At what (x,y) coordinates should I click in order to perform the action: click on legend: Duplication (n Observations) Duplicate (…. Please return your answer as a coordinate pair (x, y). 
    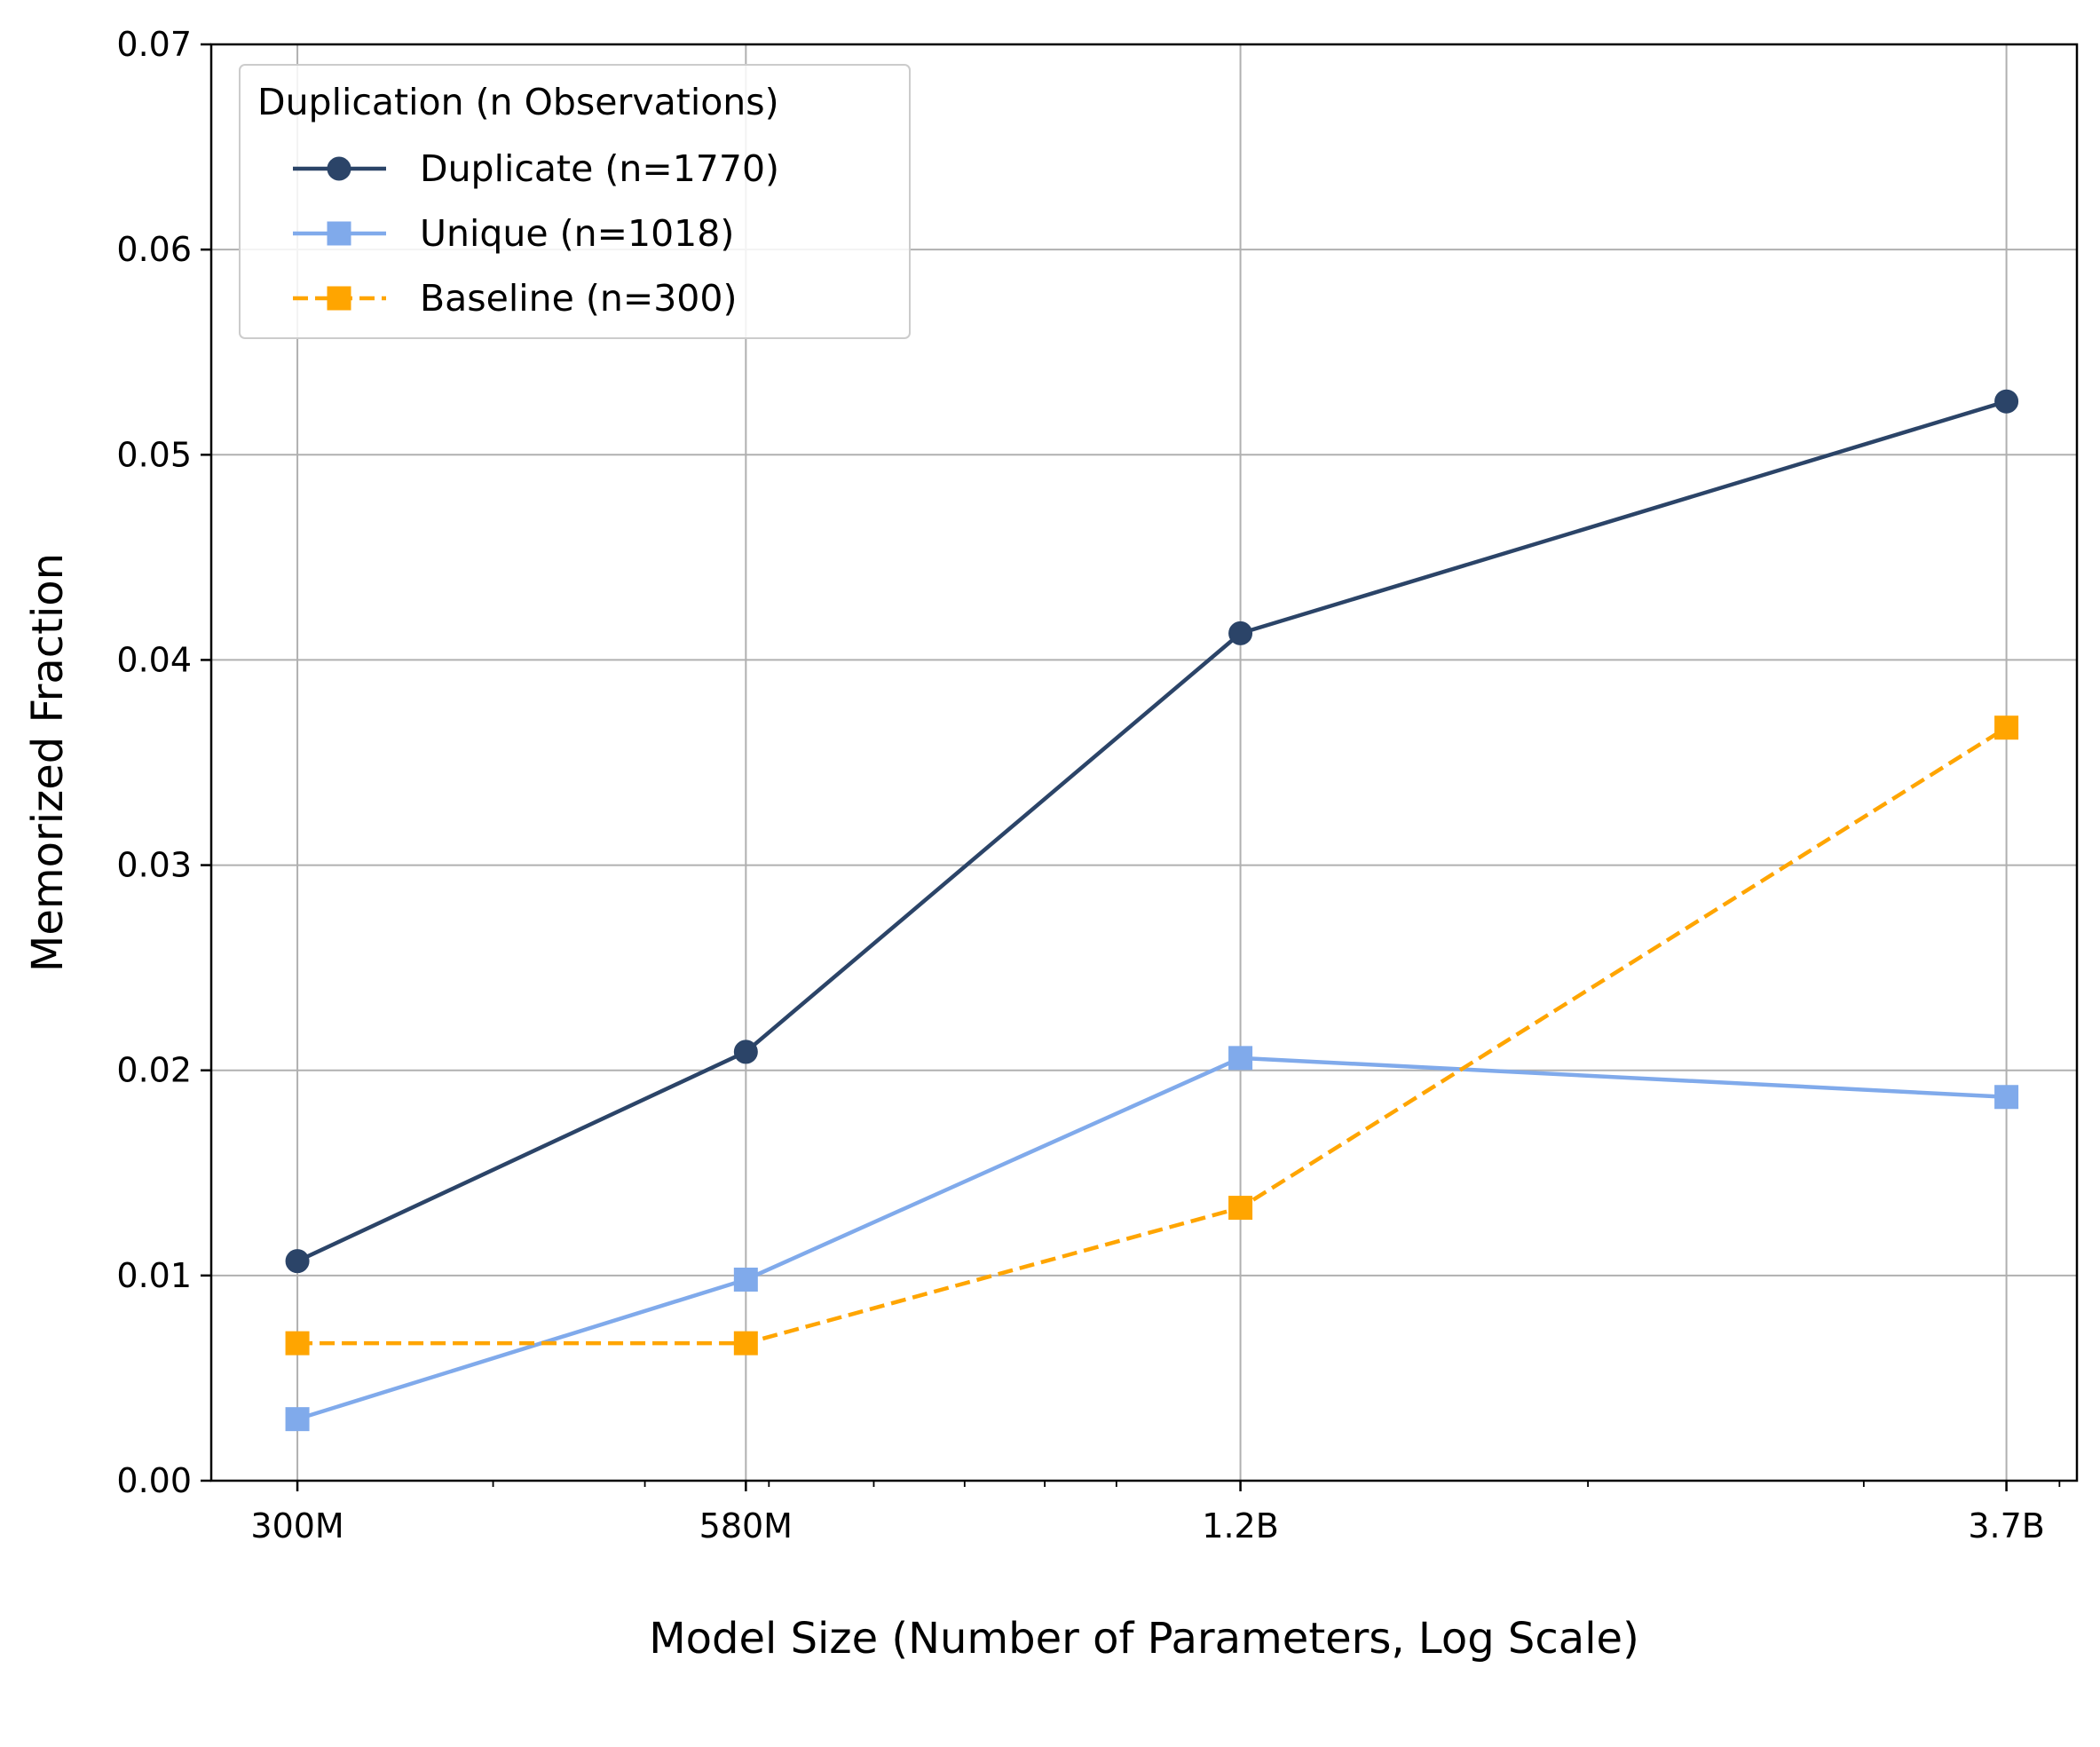
    Looking at the image, I should click on (575, 201).